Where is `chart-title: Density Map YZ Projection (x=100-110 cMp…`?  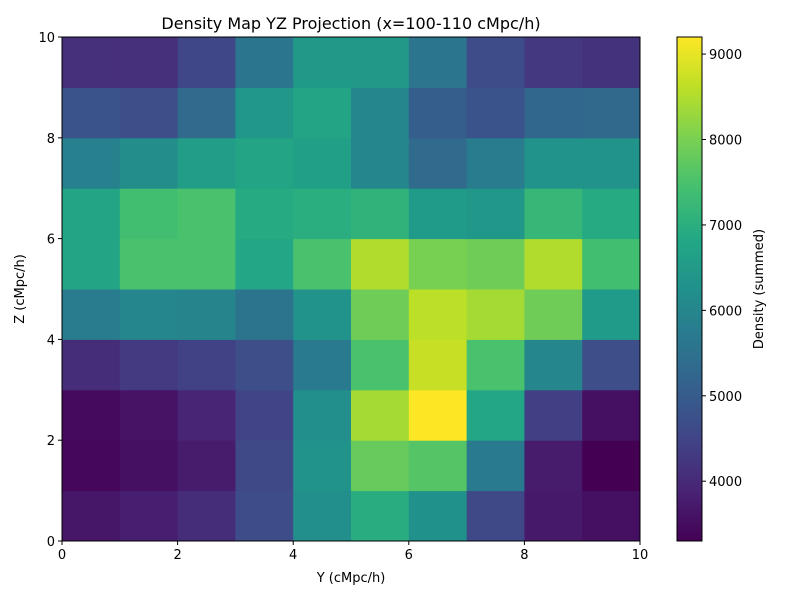
chart-title: Density Map YZ Projection (x=100-110 cMp… is located at coordinates (350, 23).